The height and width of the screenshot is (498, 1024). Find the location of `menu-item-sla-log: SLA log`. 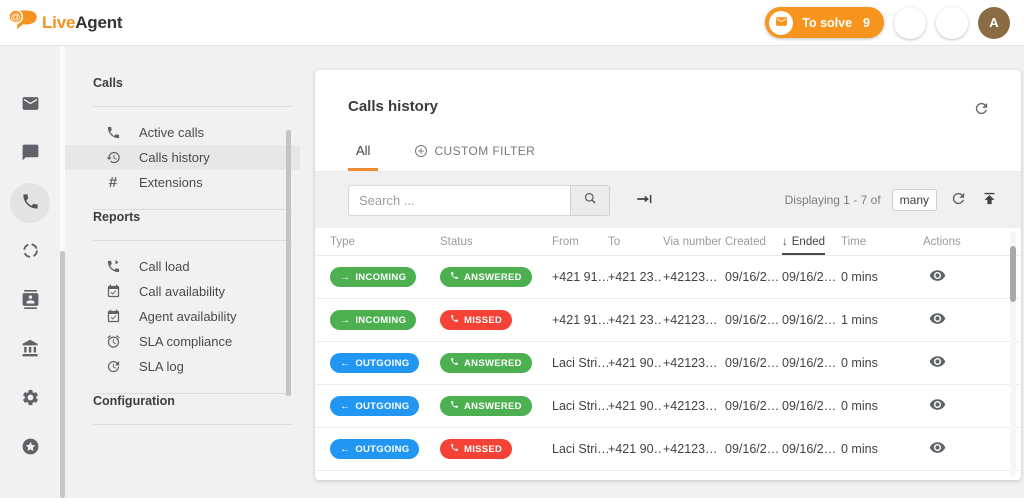

menu-item-sla-log: SLA log is located at coordinates (182, 366).